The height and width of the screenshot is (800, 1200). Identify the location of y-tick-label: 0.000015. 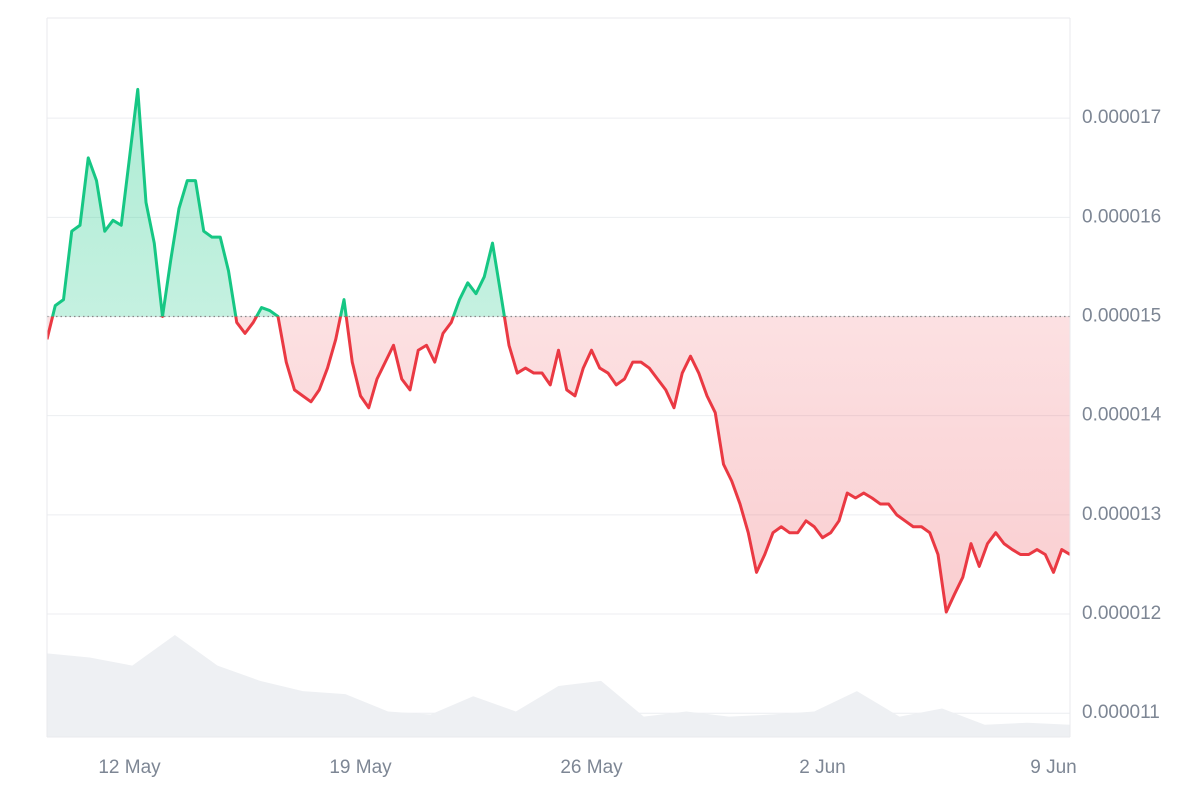
(1121, 316).